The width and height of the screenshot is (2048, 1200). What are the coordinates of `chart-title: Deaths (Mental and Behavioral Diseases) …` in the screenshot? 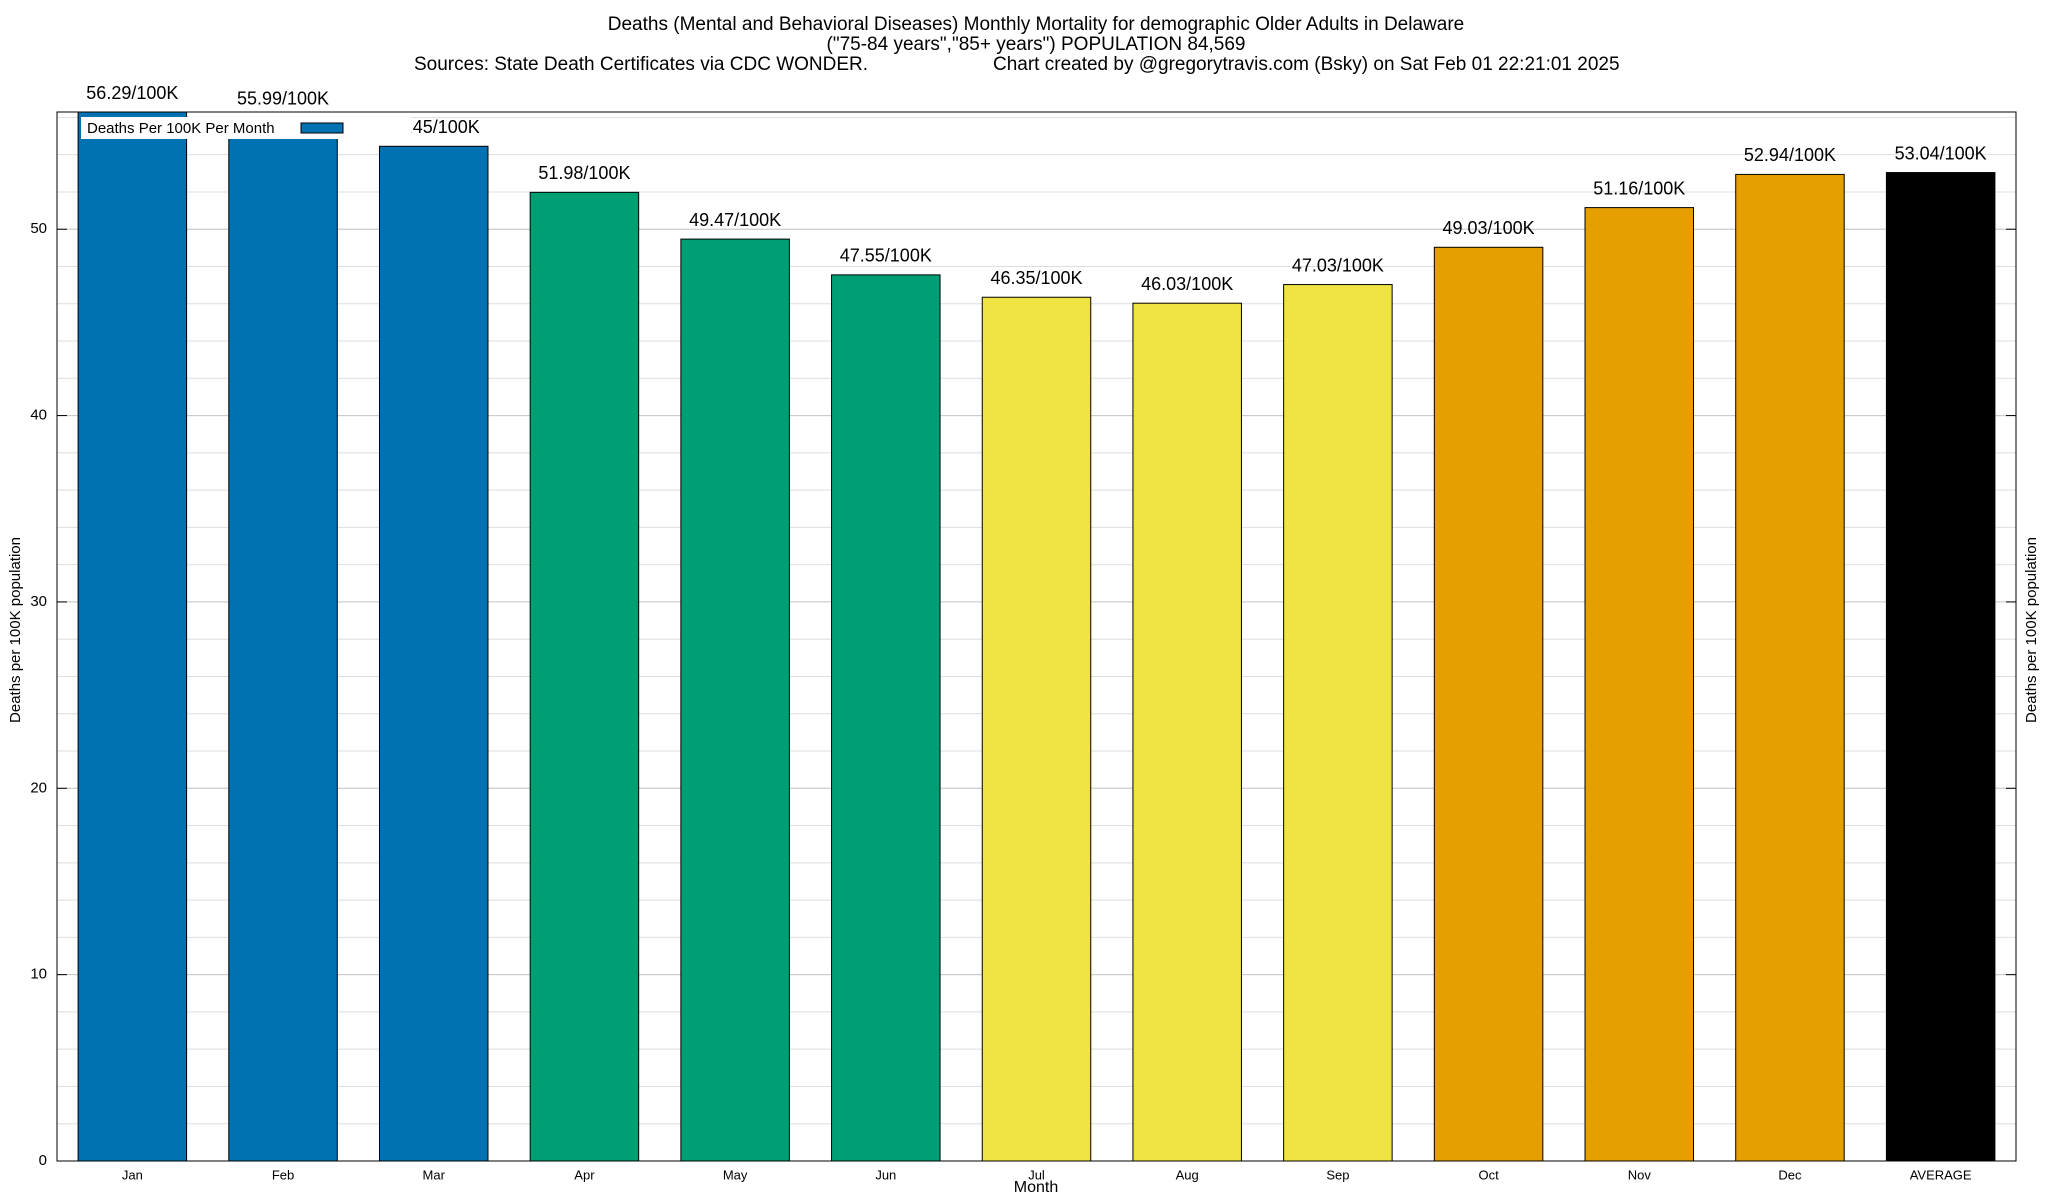 It's located at (1036, 24).